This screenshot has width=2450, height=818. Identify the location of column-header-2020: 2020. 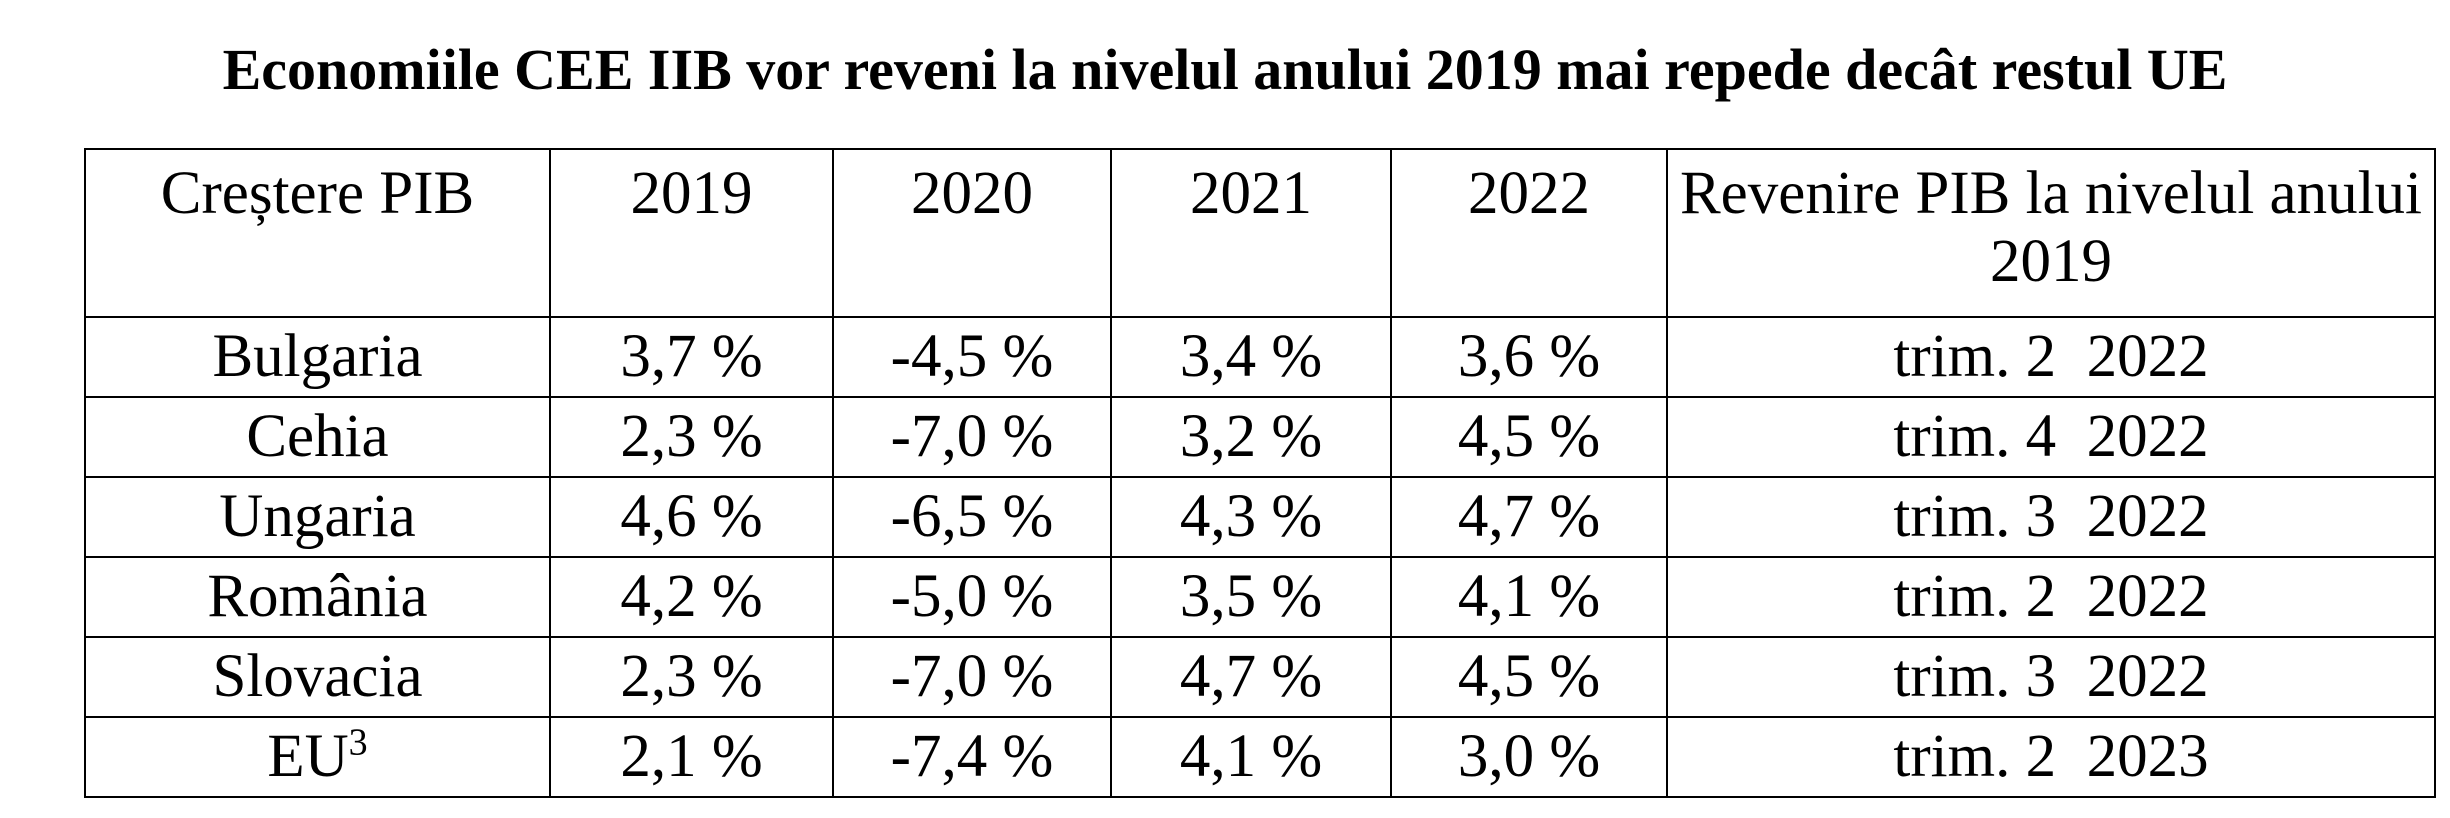
(972, 233).